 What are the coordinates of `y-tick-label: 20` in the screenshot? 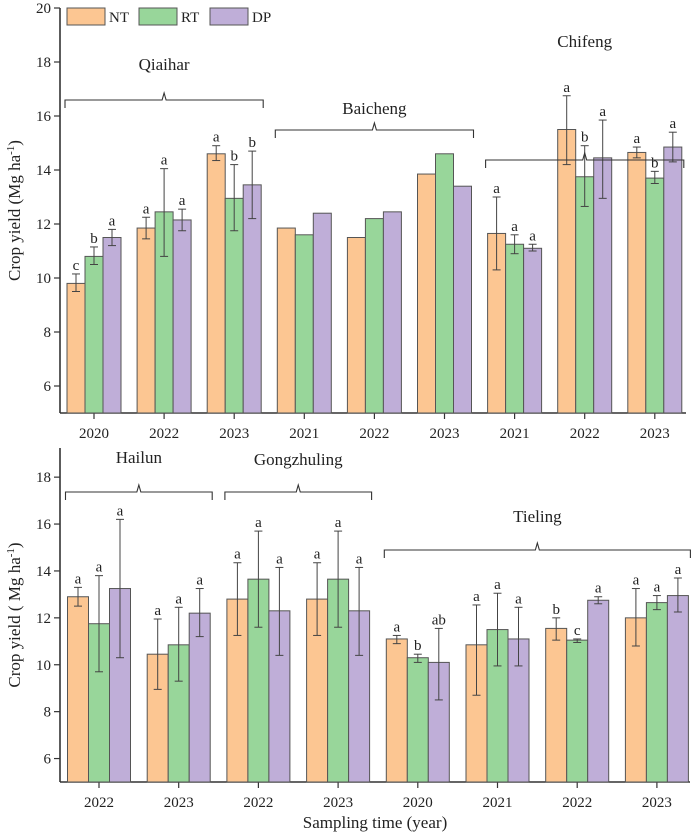 It's located at (43, 9).